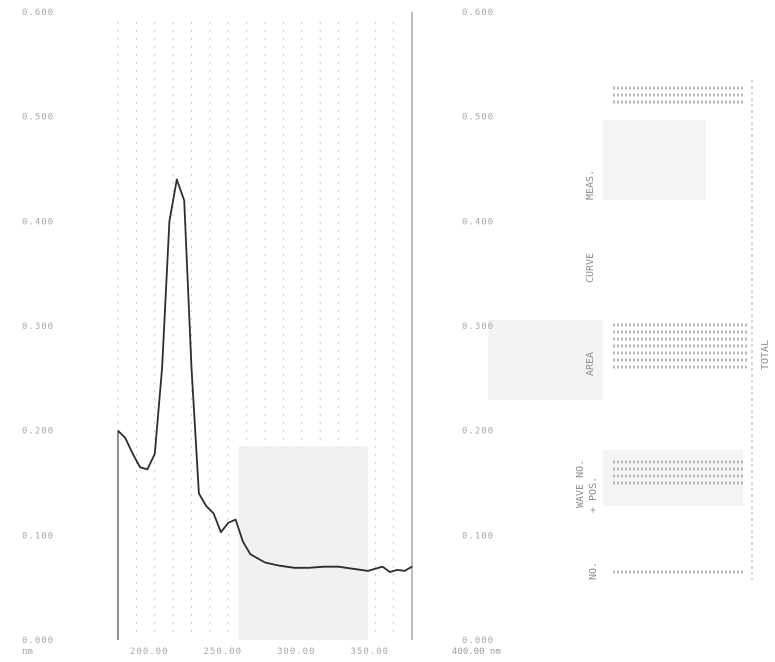 This screenshot has height=662, width=775. Describe the element at coordinates (765, 355) in the screenshot. I see `panel-label-total: TOTAL` at that location.